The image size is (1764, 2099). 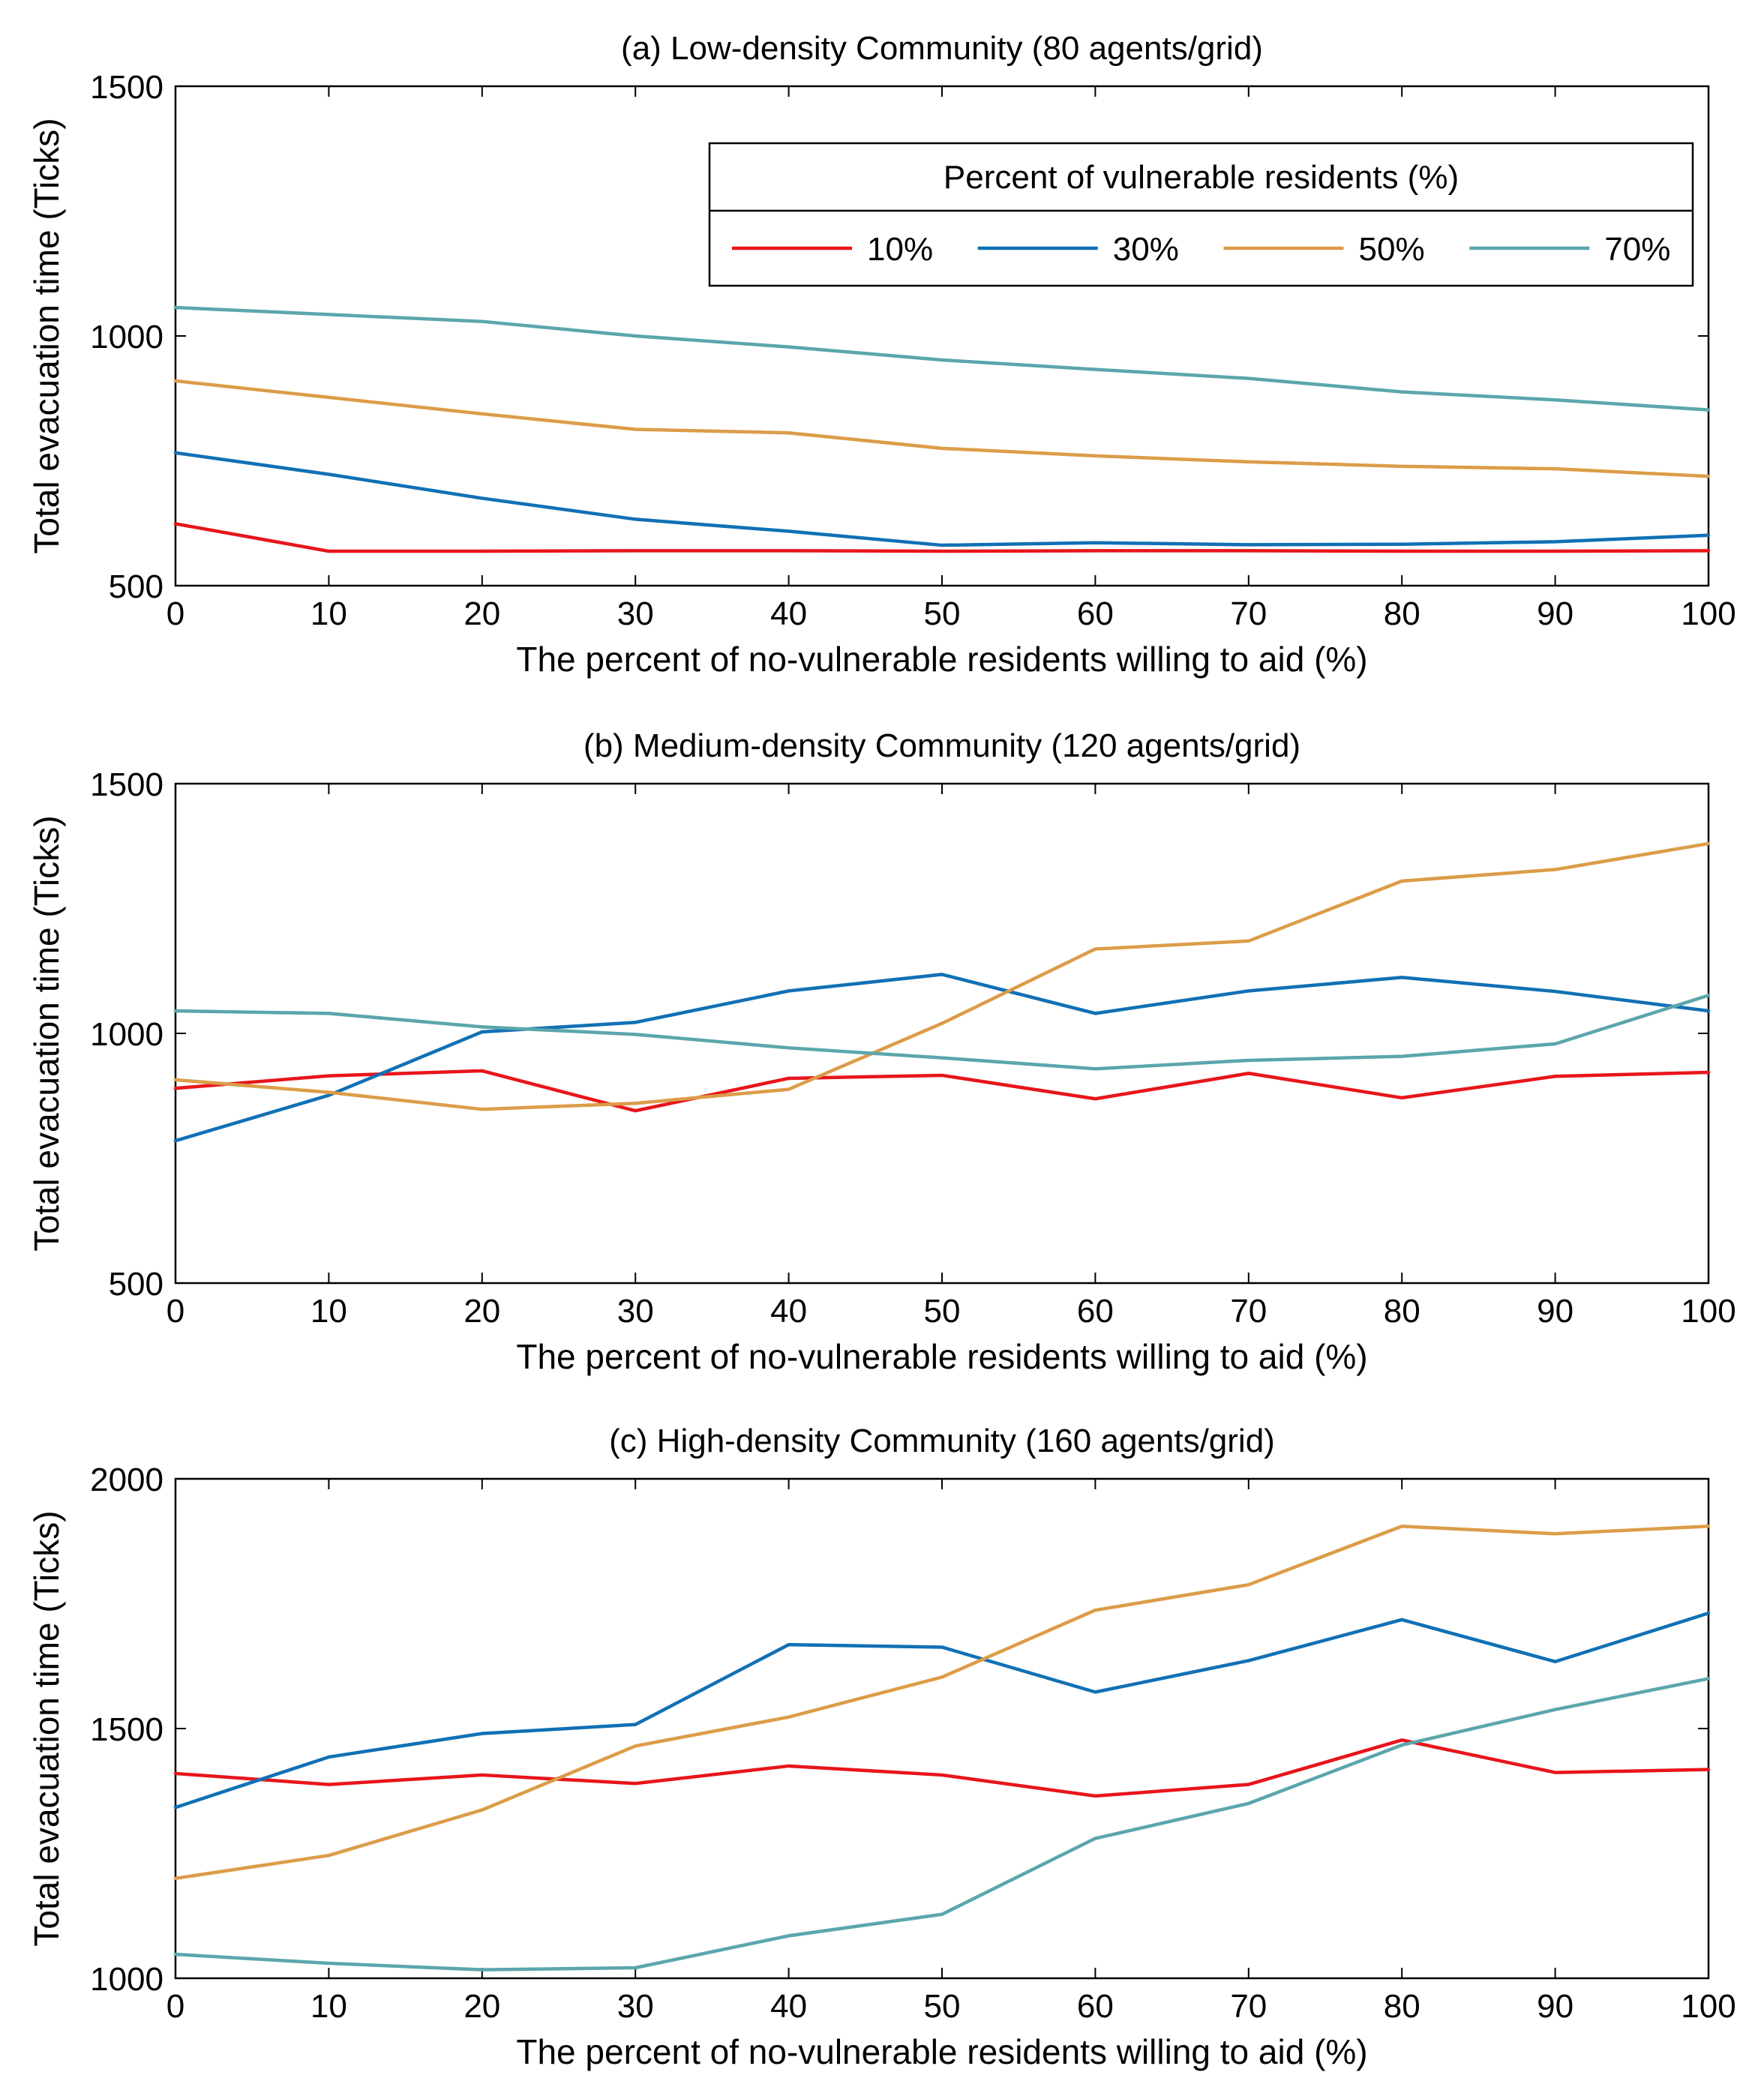 What do you see at coordinates (1201, 177) in the screenshot?
I see `legend-title: Percent of vulnerable residents (%)` at bounding box center [1201, 177].